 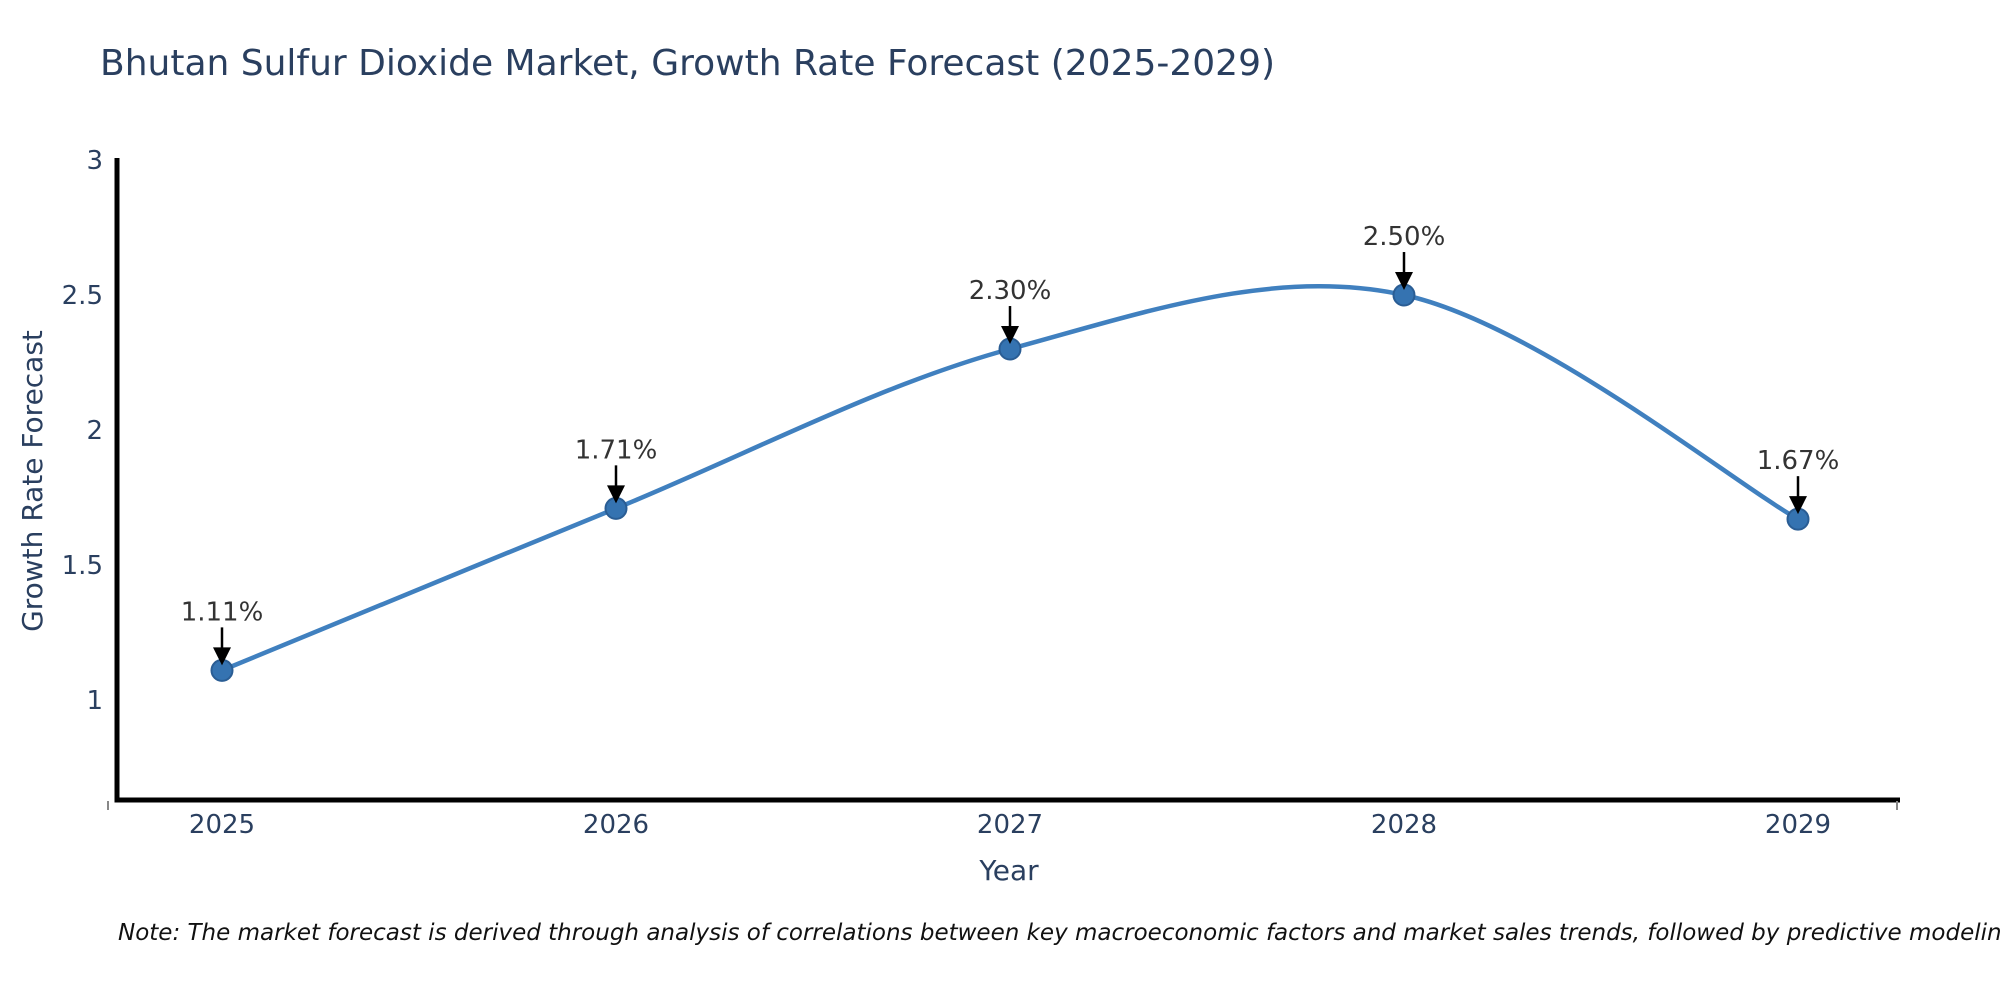 I want to click on point-annotation: 1.67%, so click(x=1798, y=480).